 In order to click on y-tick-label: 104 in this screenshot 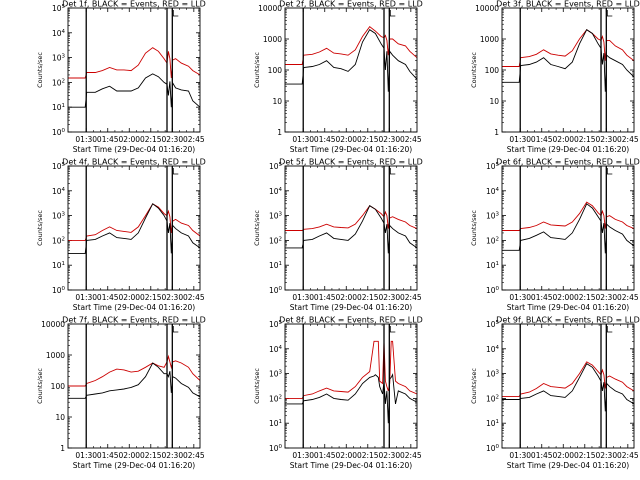, I will do `click(493, 349)`.